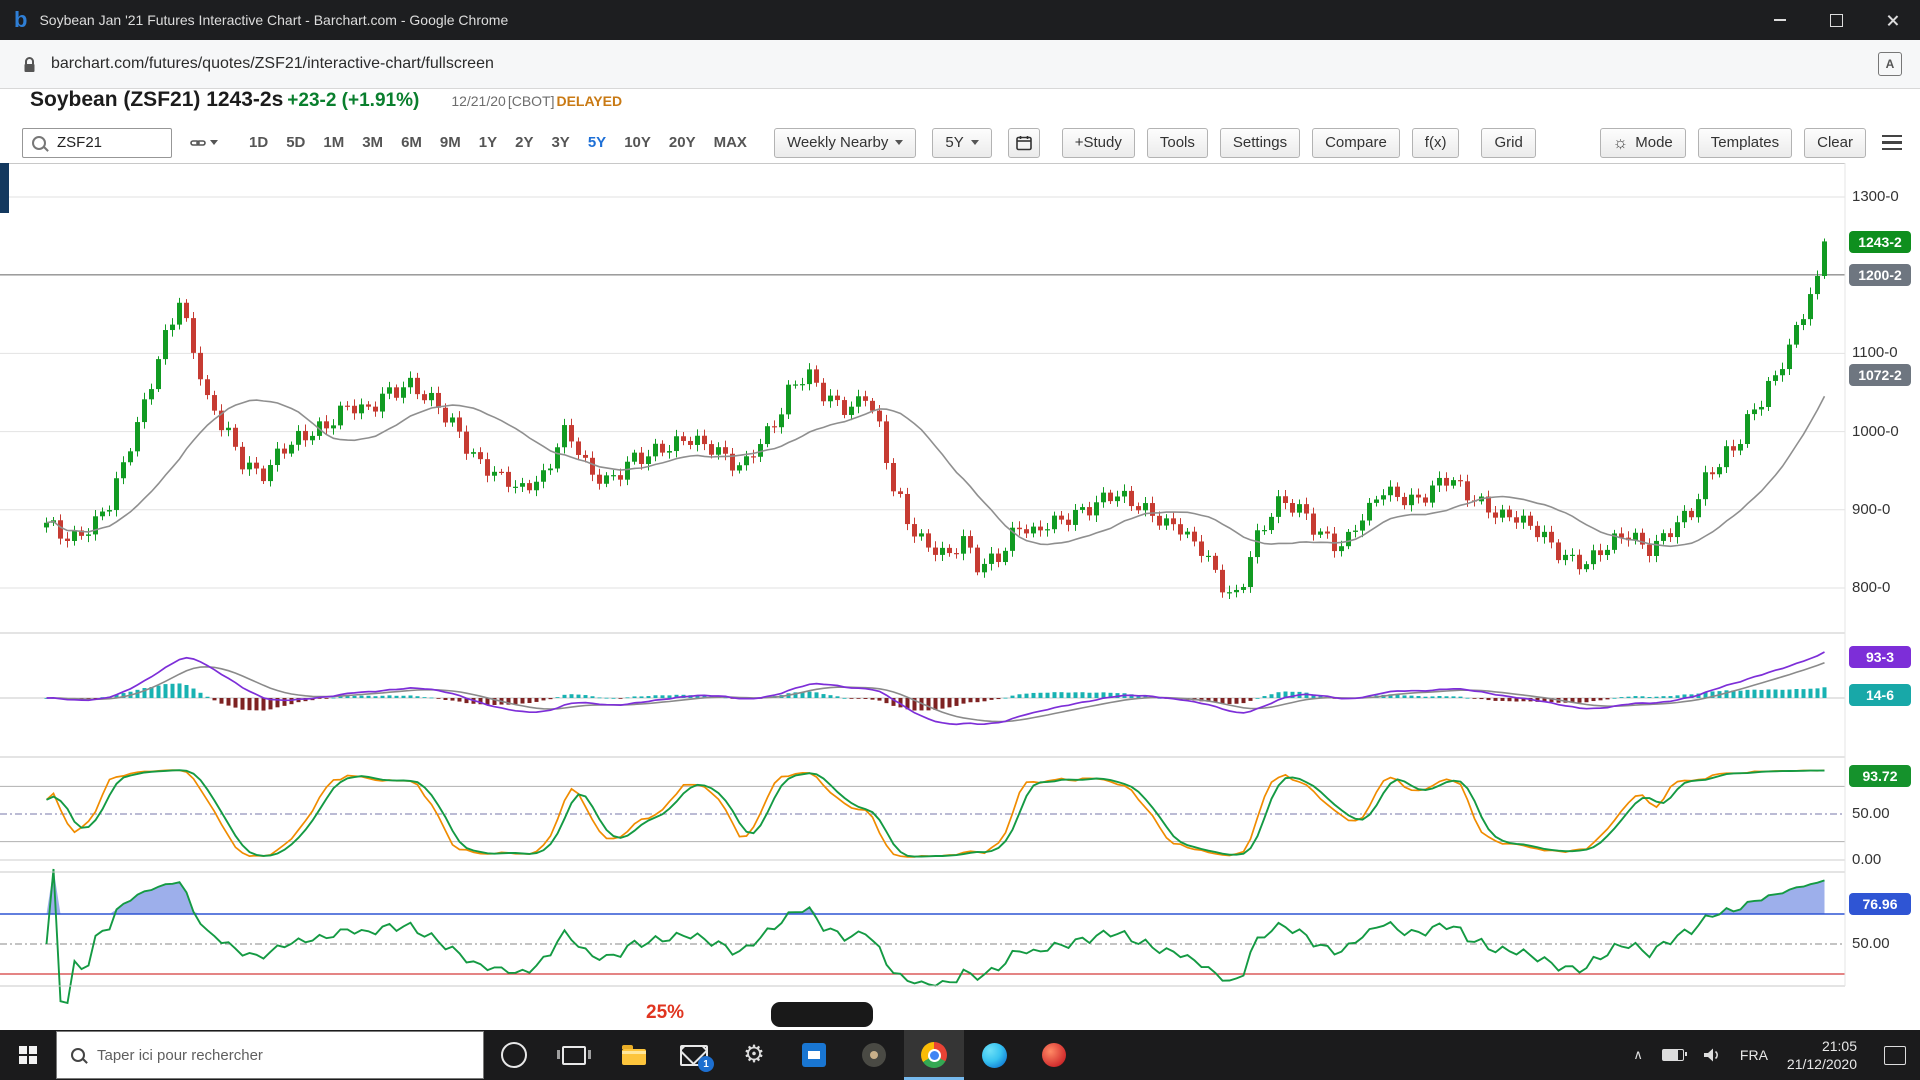  Describe the element at coordinates (754, 1055) in the screenshot. I see `settings-button: ⚙` at that location.